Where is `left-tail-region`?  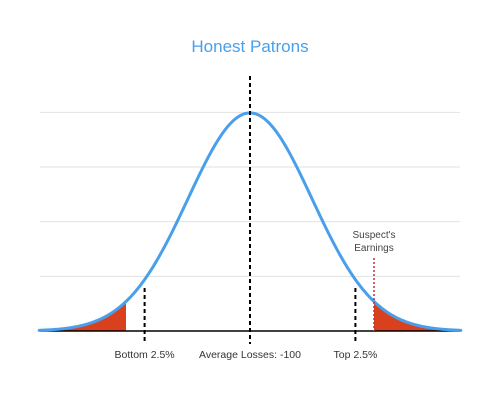
left-tail-region is located at coordinates (83, 316).